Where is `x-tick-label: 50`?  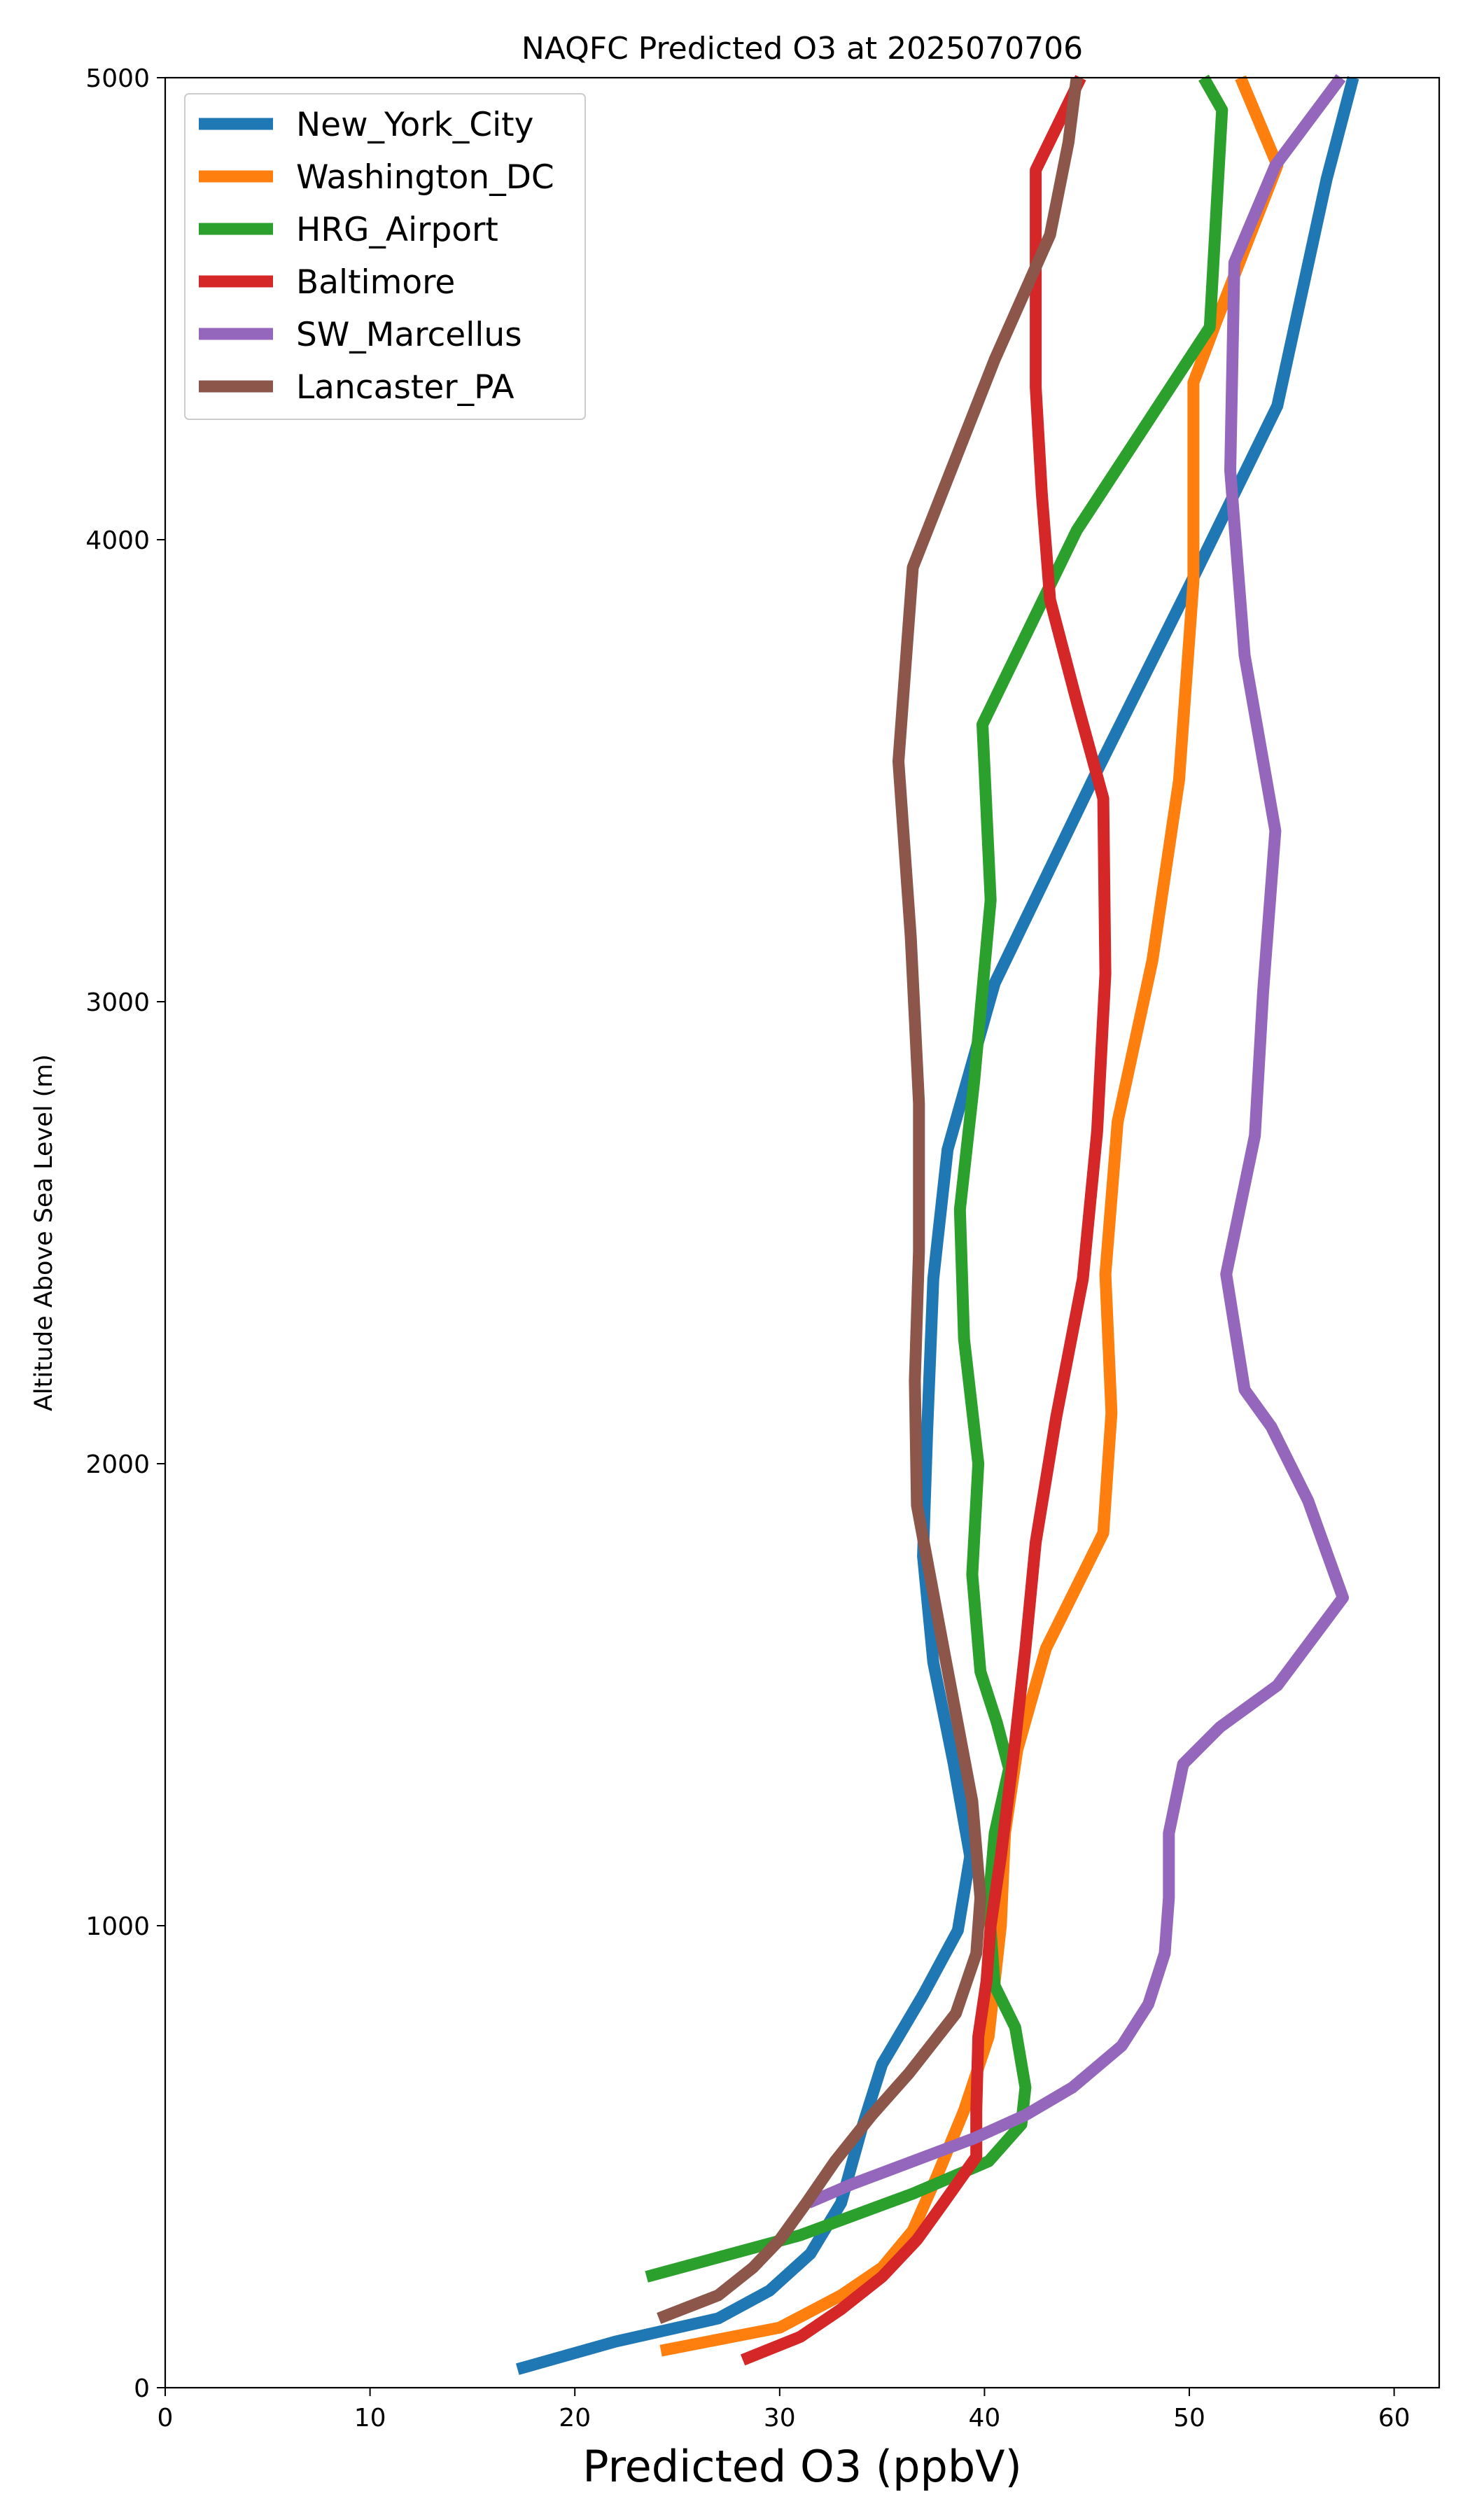
x-tick-label: 50 is located at coordinates (1189, 2418).